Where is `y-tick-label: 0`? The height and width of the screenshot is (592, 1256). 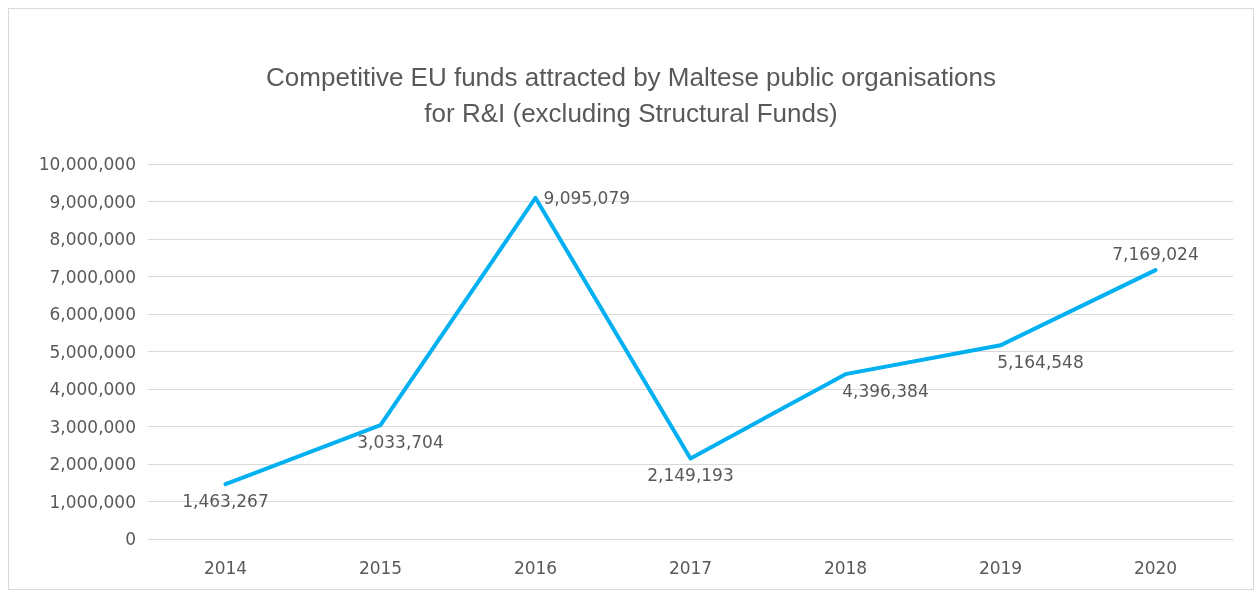 y-tick-label: 0 is located at coordinates (130, 539).